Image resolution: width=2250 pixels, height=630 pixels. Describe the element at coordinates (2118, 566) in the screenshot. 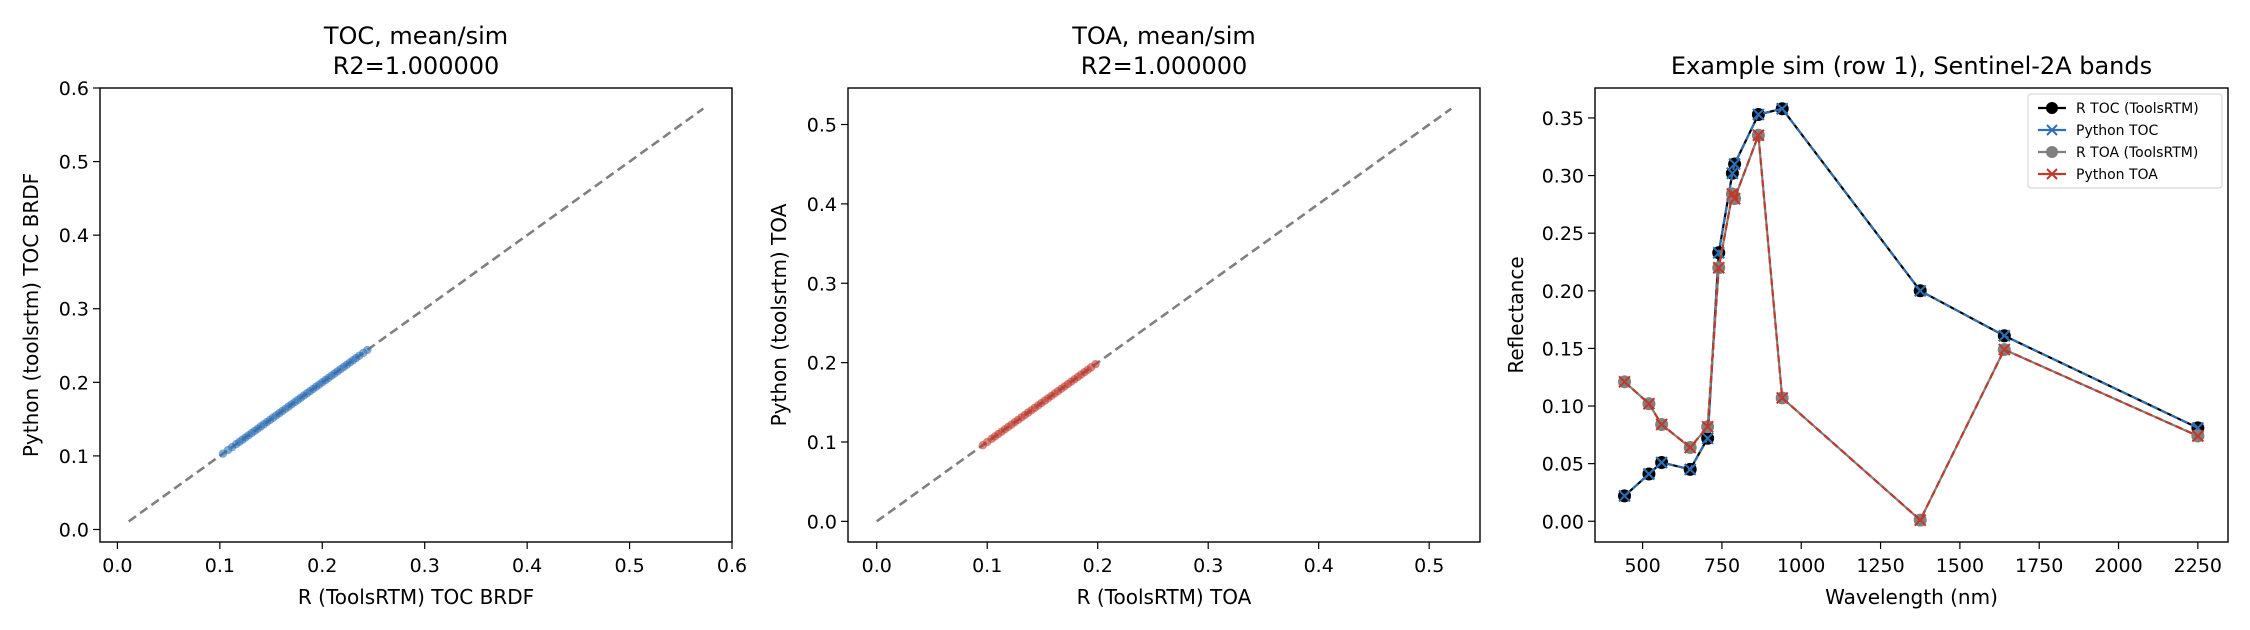

I see `x-tick-label: 2000` at that location.